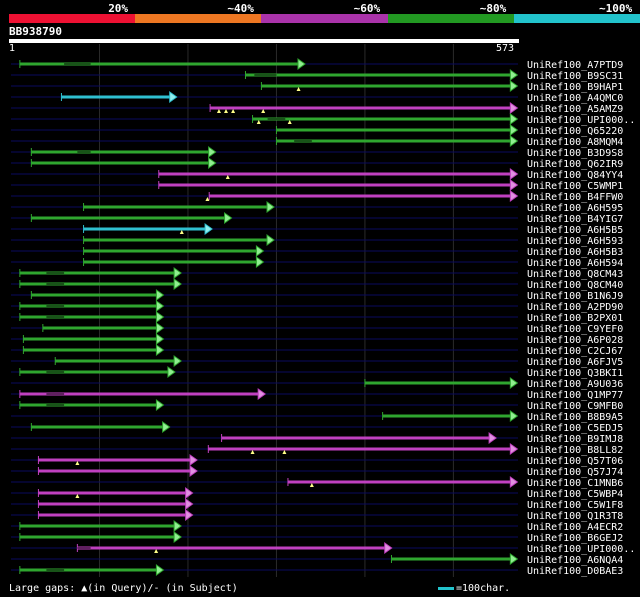  What do you see at coordinates (575, 340) in the screenshot?
I see `hit-name-label: UniRef100_A6P028` at bounding box center [575, 340].